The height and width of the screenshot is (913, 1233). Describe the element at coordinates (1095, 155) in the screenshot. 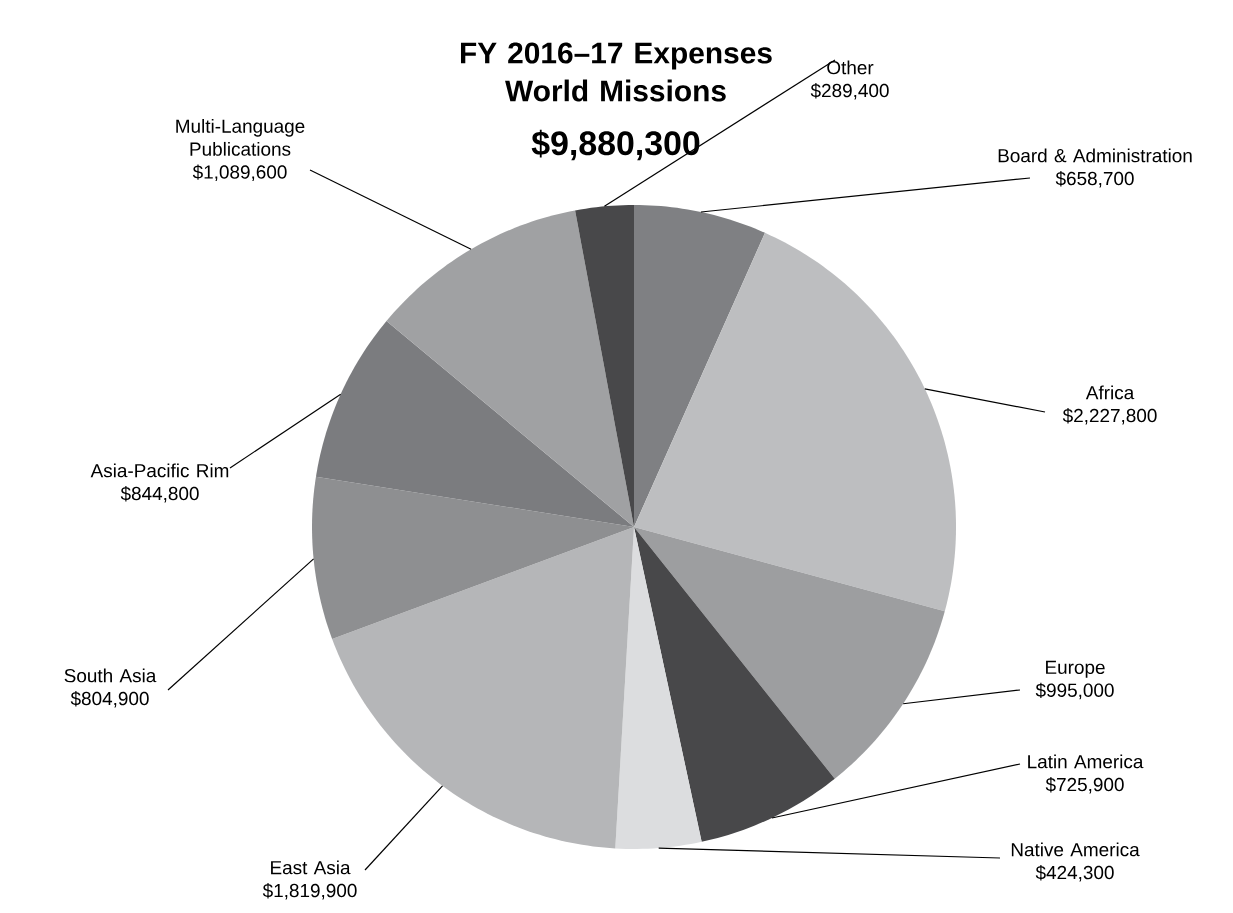

I see `slice-label: Board & Administration` at that location.